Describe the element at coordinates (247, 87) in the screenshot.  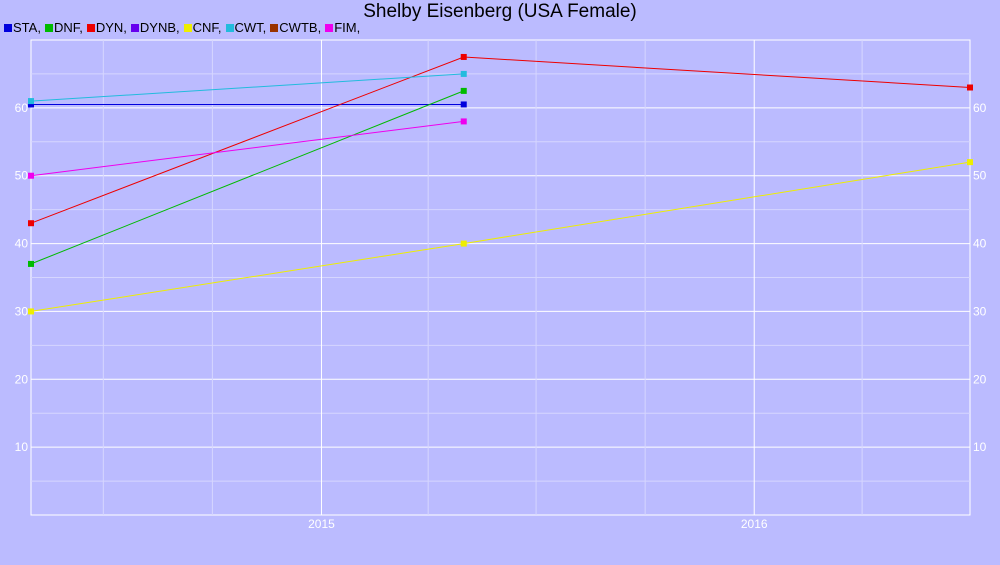
I see `series-line-cwt` at that location.